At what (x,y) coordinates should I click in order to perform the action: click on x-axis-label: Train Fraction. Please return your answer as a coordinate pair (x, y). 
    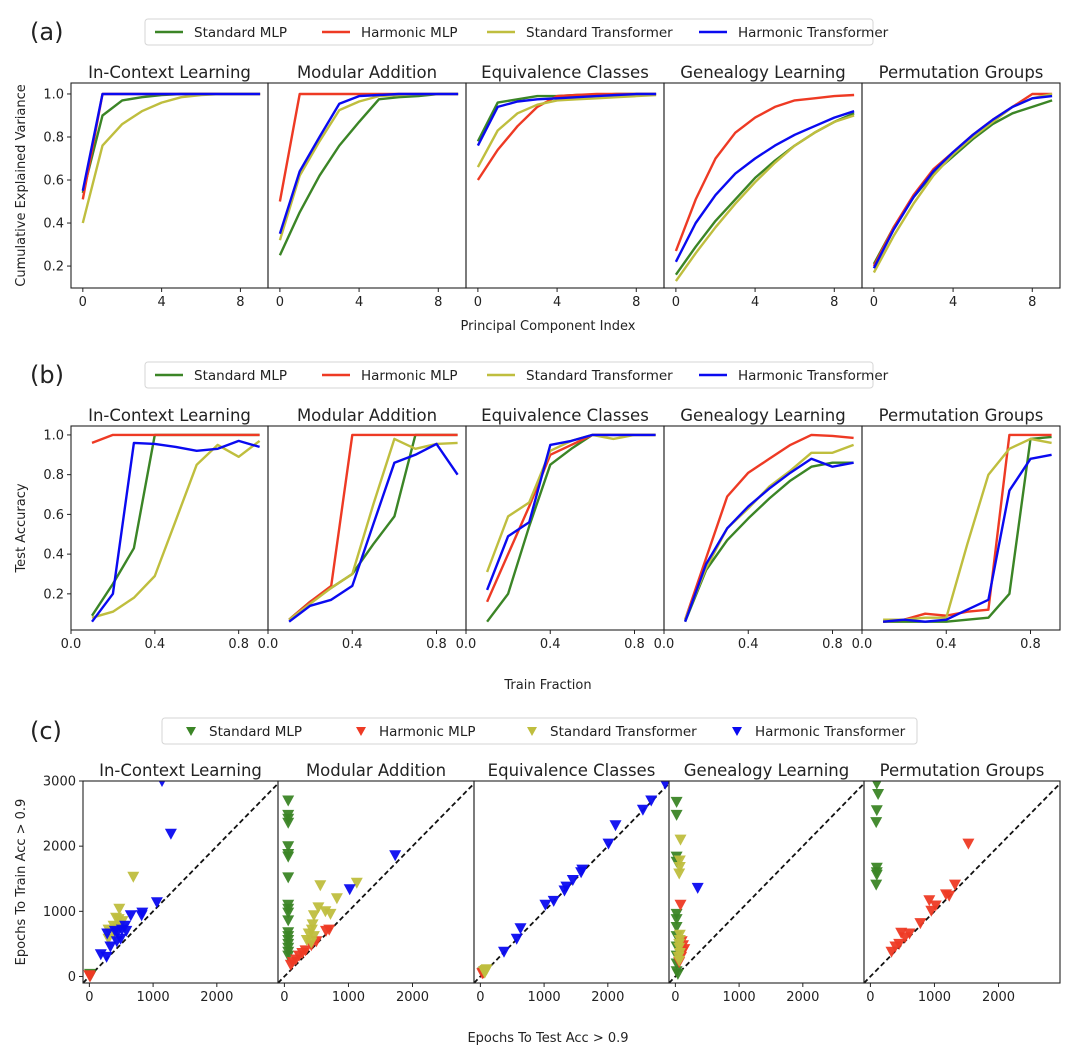
    Looking at the image, I should click on (547, 685).